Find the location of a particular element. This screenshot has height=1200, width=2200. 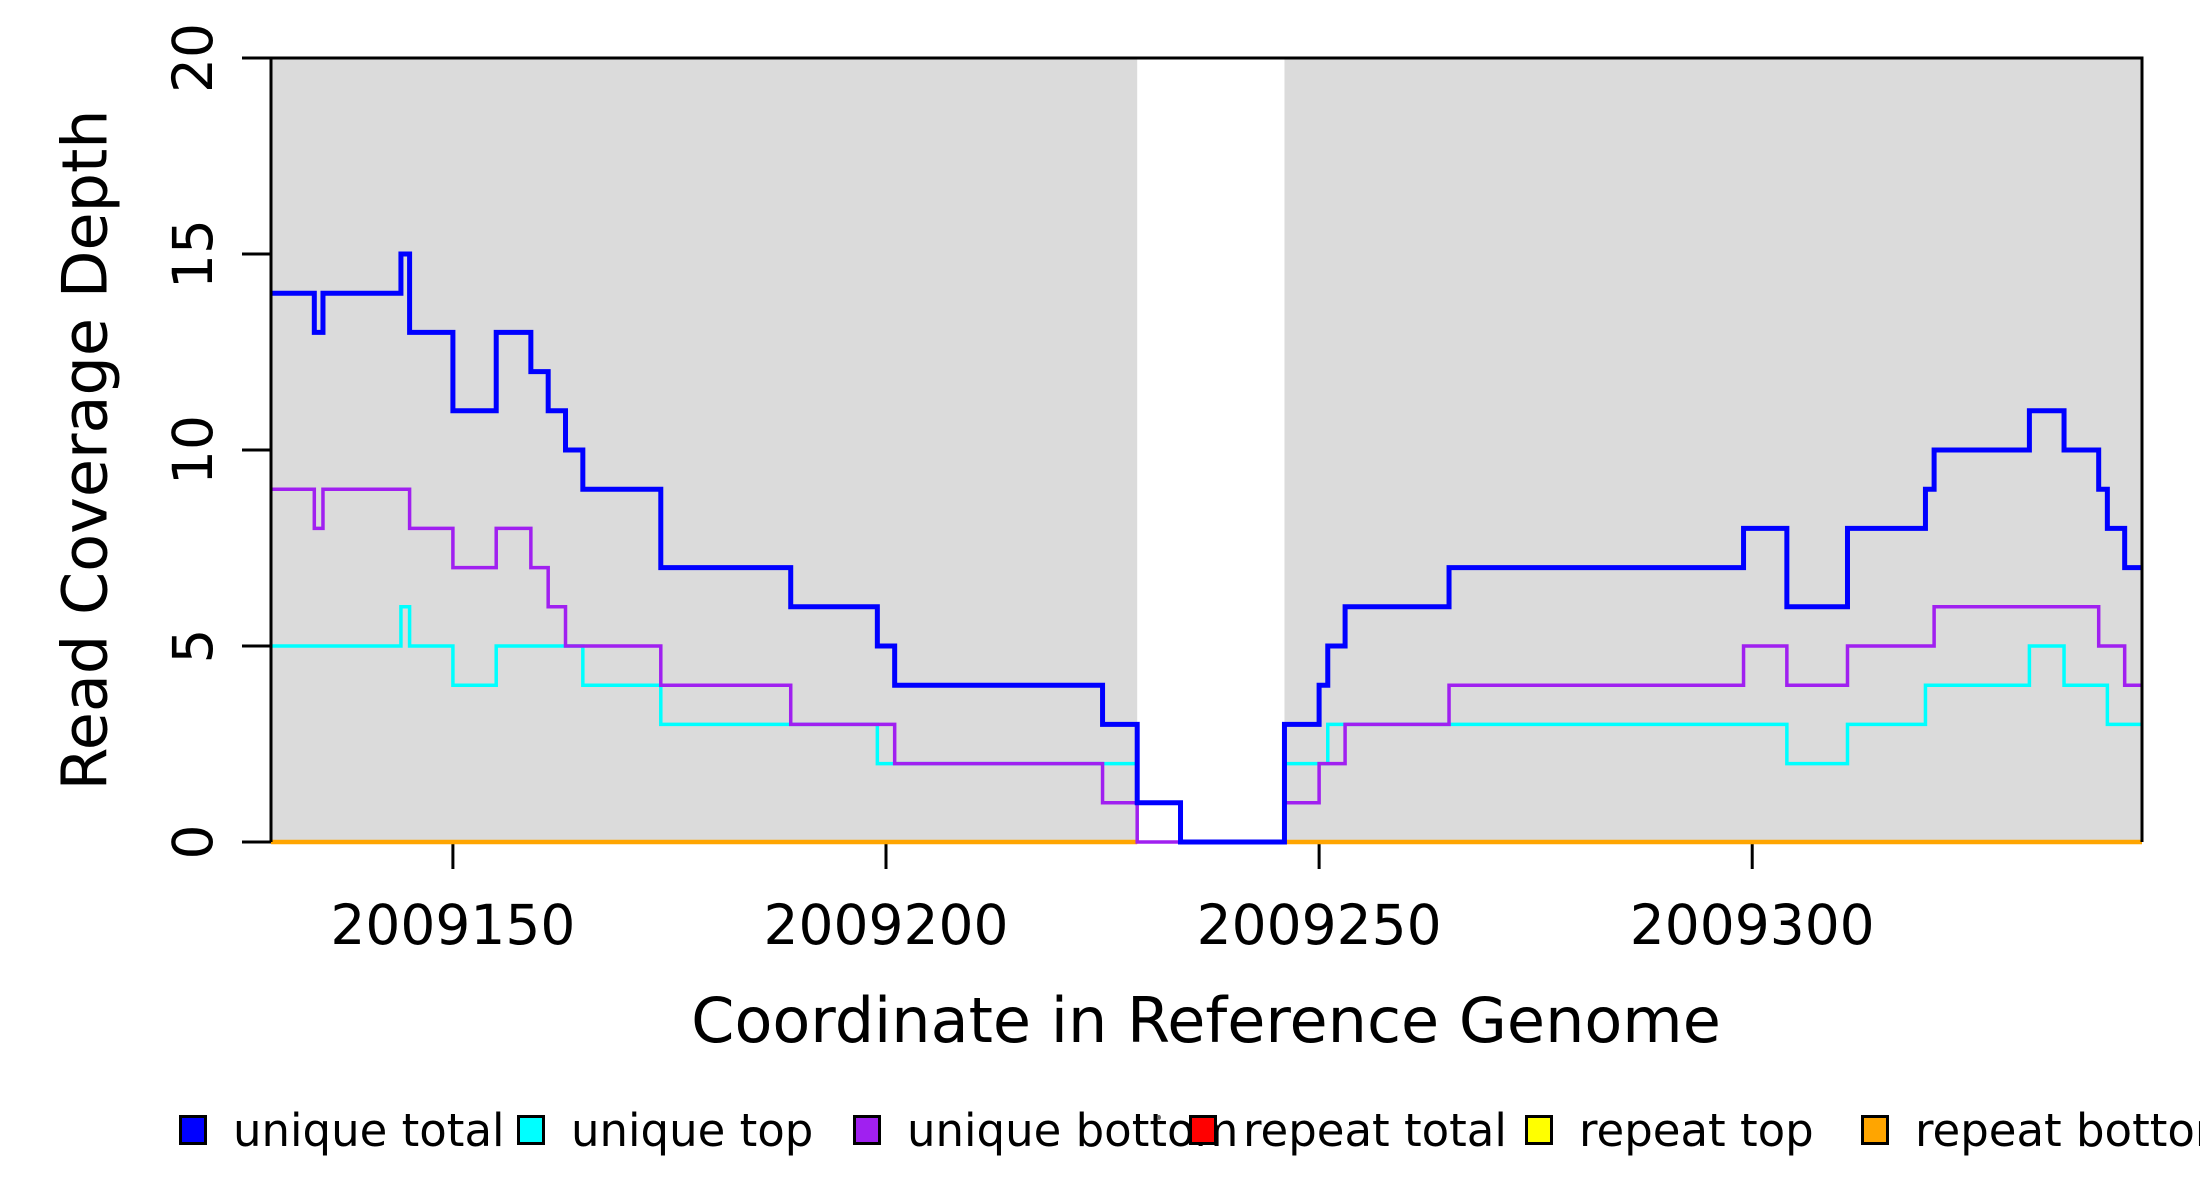

legend-label: repeat total is located at coordinates (1375, 1130).